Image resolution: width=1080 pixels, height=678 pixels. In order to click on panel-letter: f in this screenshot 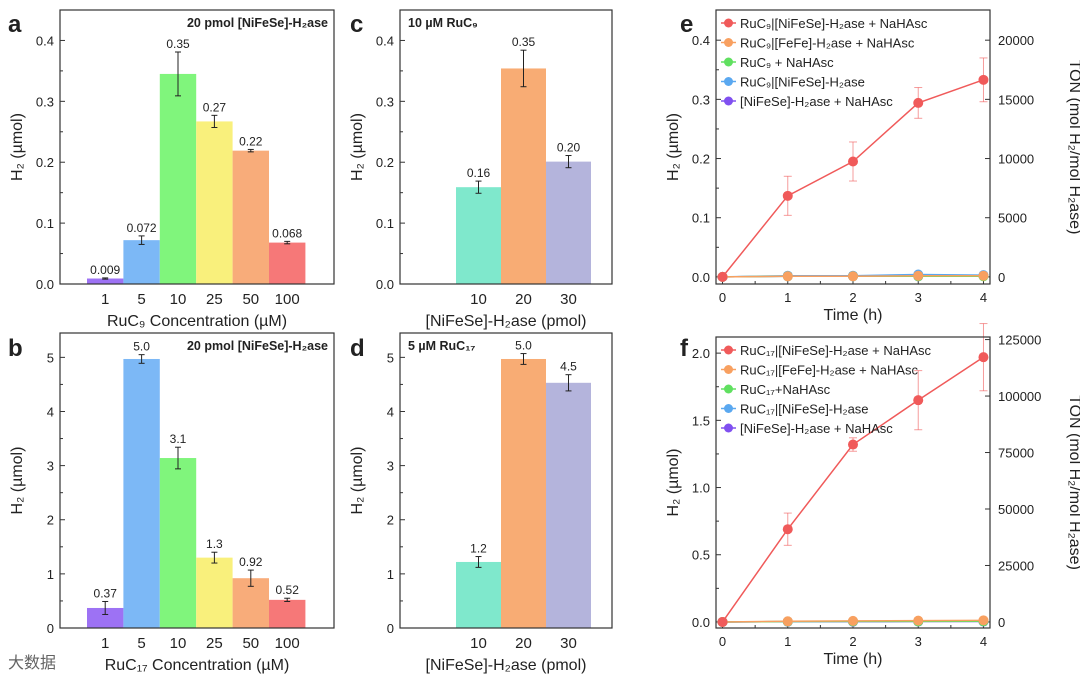, I will do `click(684, 348)`.